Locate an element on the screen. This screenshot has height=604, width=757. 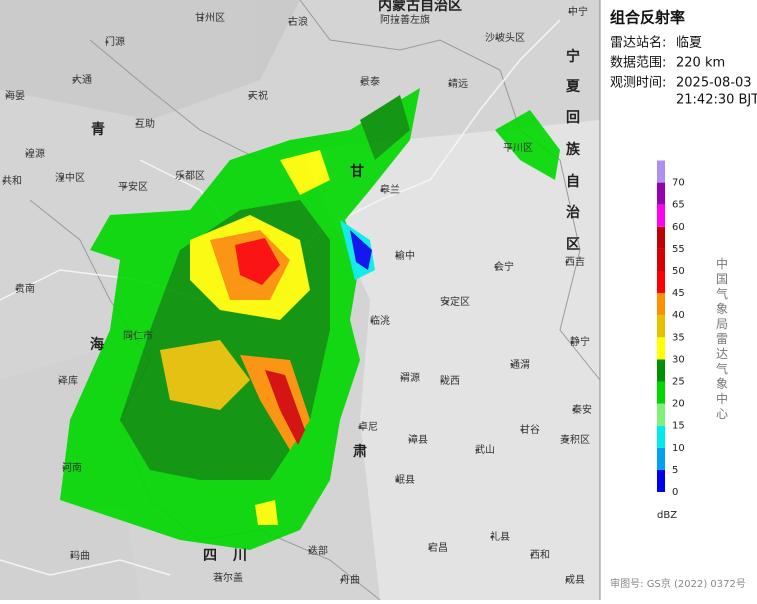
place-label: 共和 is located at coordinates (12, 181).